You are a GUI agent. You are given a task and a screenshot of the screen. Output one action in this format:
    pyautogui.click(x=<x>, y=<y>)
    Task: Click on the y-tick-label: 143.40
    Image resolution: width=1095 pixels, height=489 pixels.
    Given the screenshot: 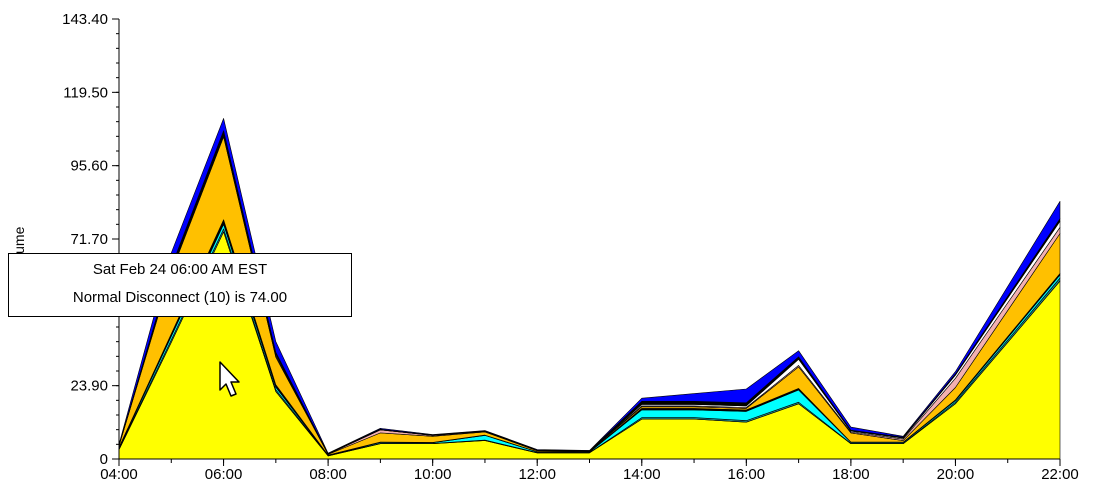 What is the action you would take?
    pyautogui.click(x=85, y=19)
    